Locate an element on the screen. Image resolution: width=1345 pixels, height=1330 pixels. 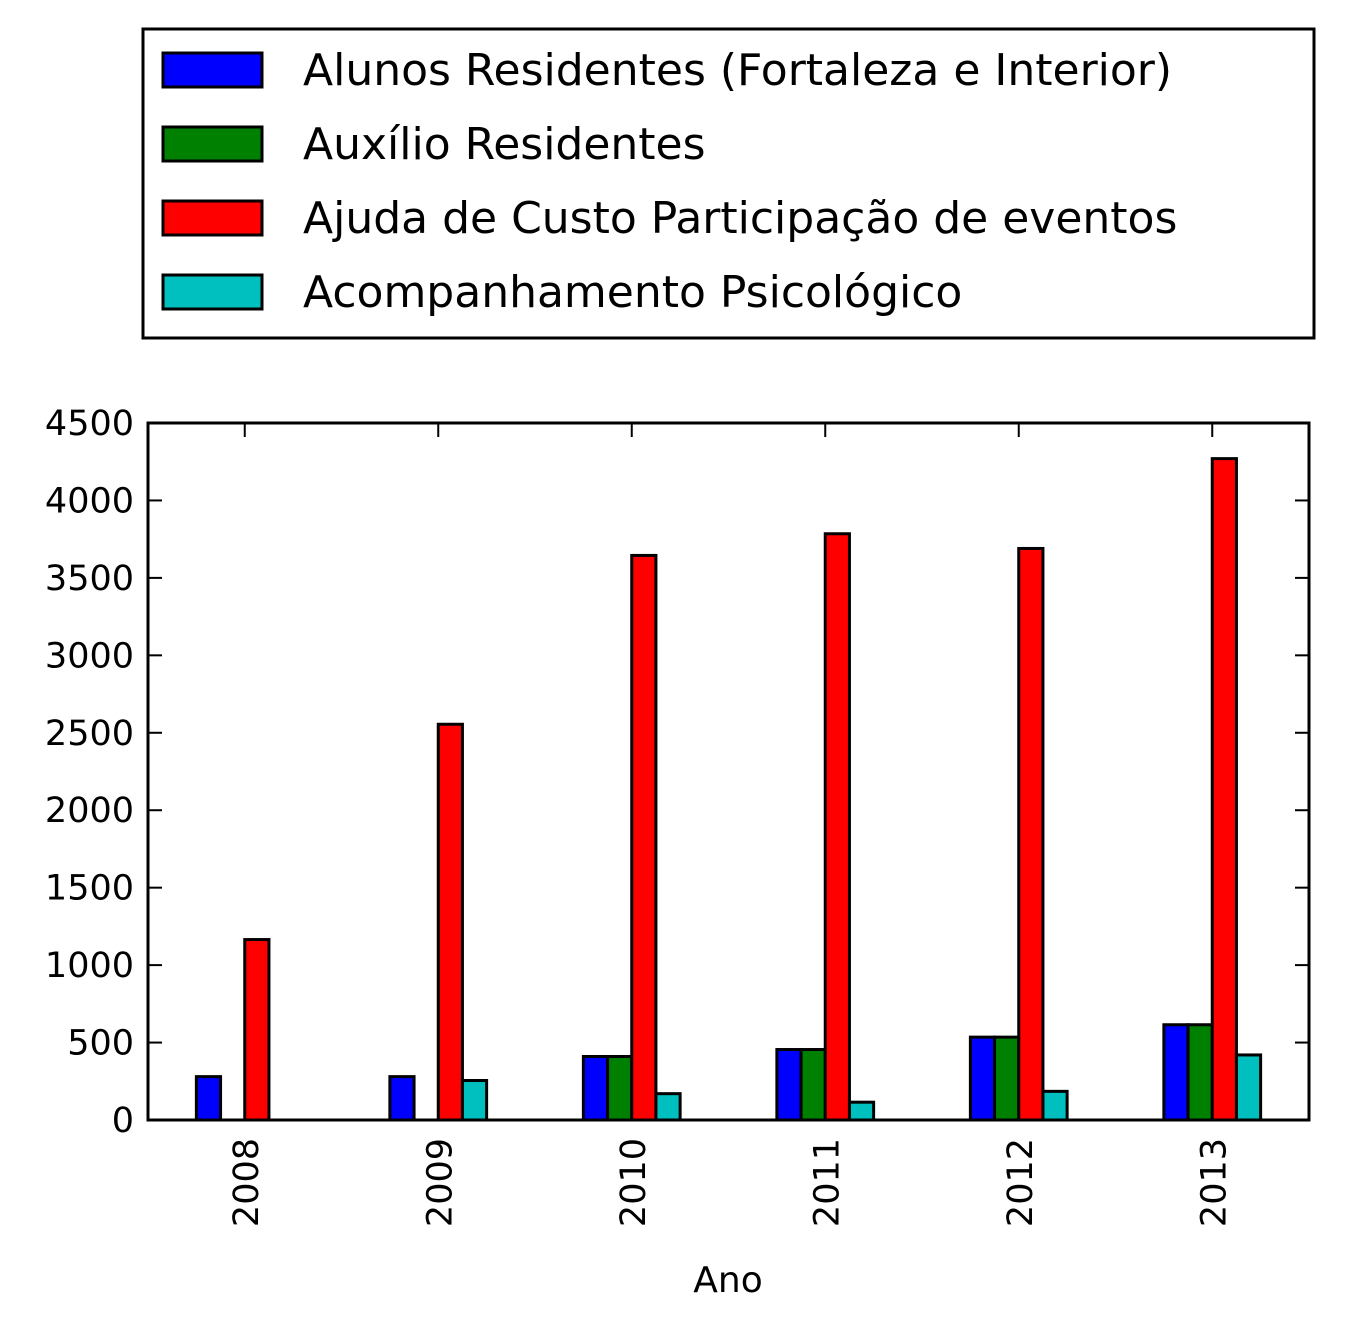
y-tick-label: 1000 is located at coordinates (89, 966).